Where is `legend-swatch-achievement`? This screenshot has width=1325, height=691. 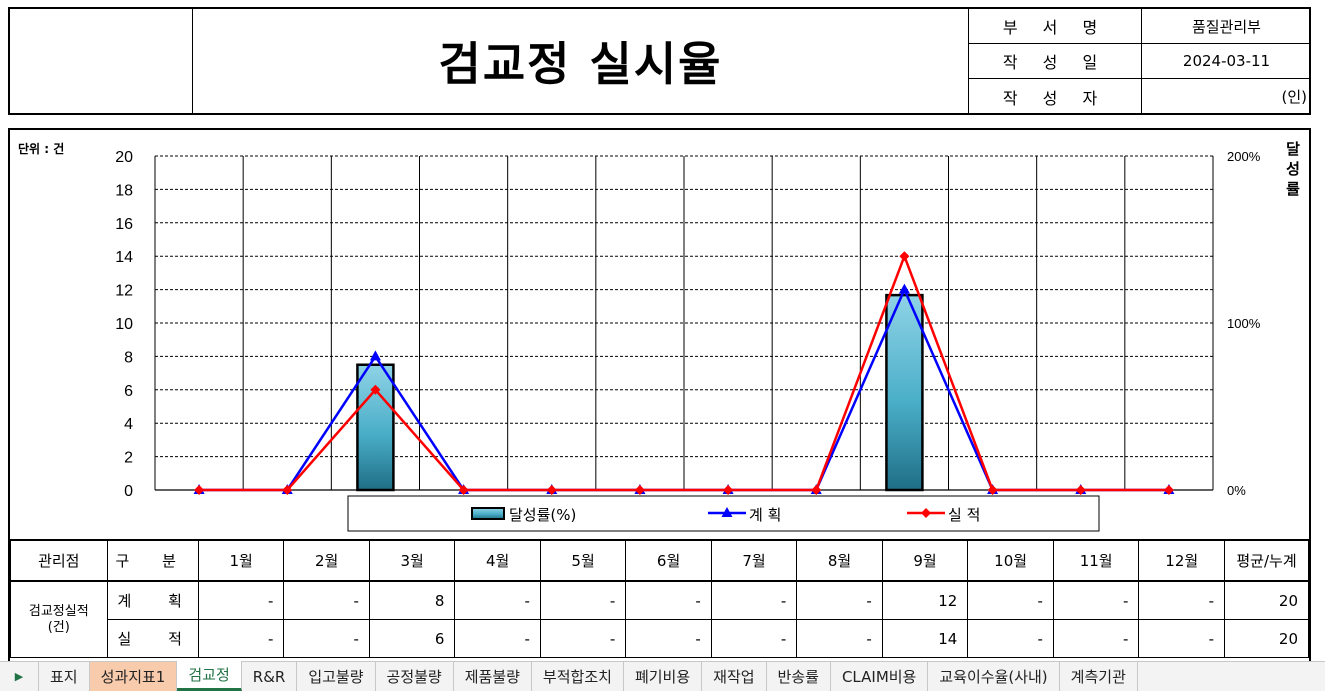 legend-swatch-achievement is located at coordinates (488, 513).